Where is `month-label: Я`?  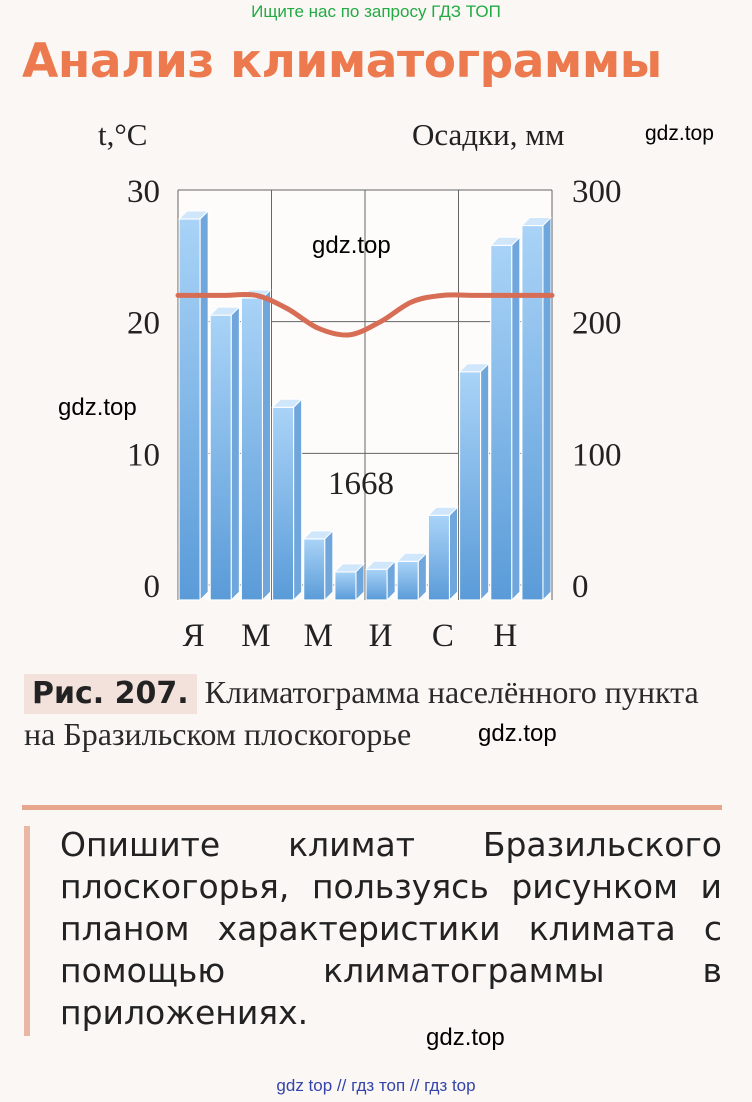 month-label: Я is located at coordinates (194, 636).